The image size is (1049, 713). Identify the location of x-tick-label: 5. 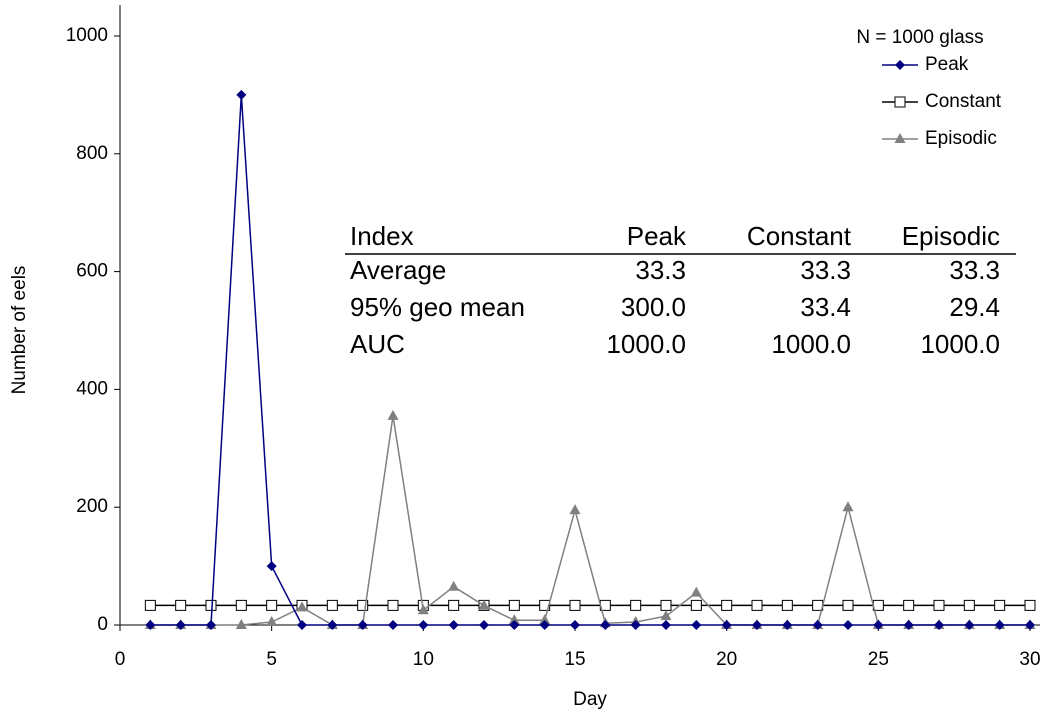
(271, 659).